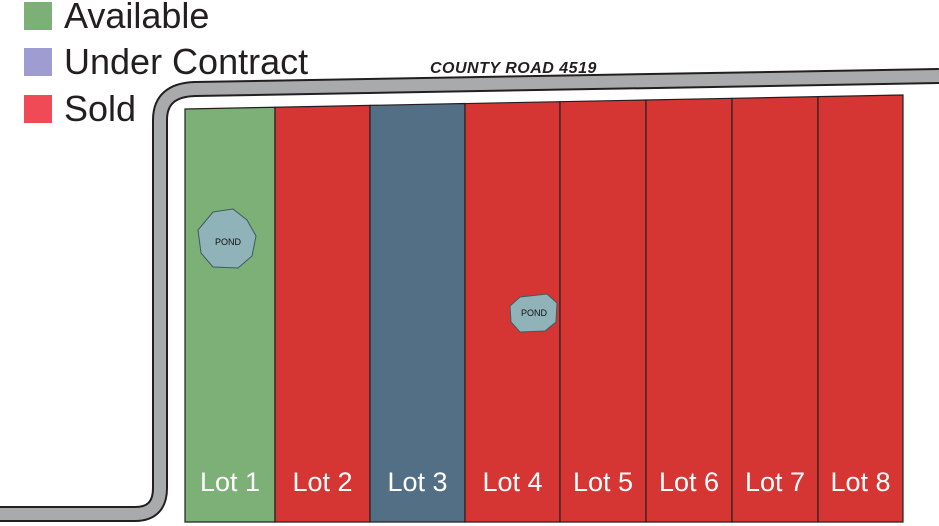 The height and width of the screenshot is (526, 939). What do you see at coordinates (689, 310) in the screenshot?
I see `lot-6-parcel` at bounding box center [689, 310].